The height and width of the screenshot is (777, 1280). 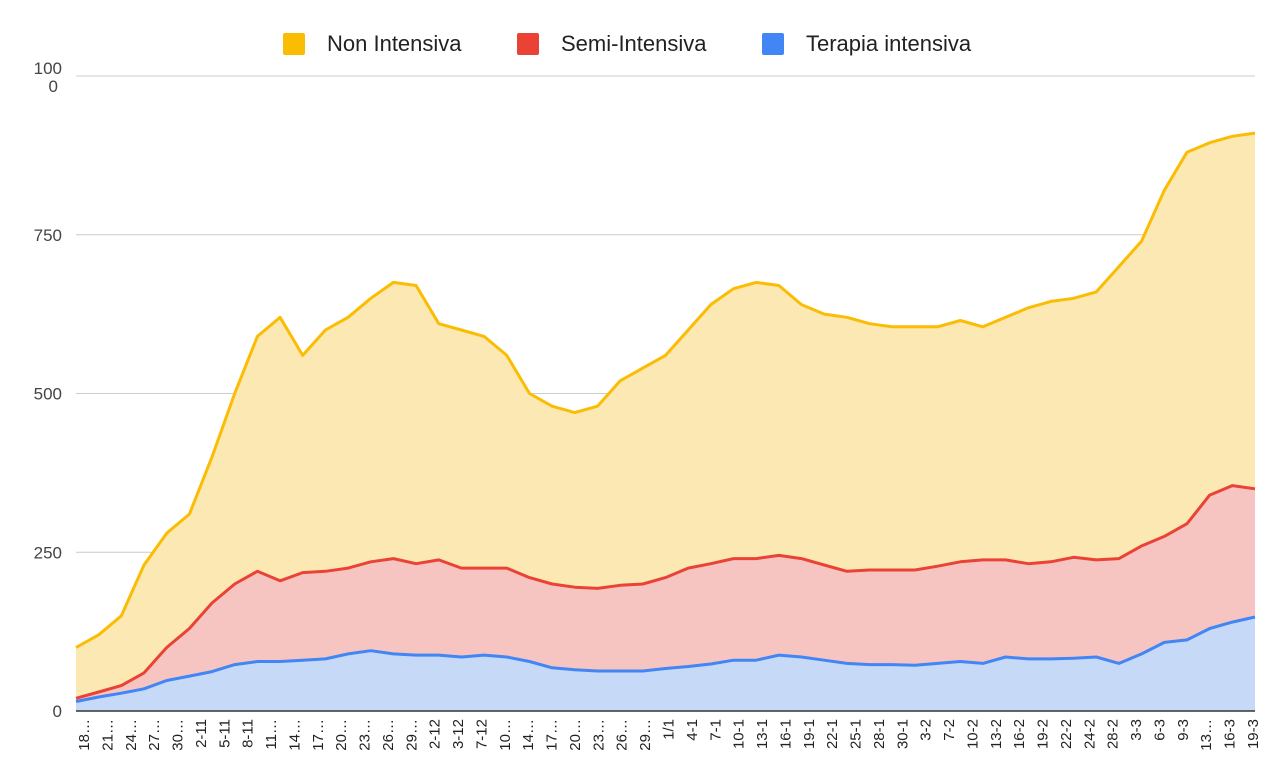 I want to click on x-tick-label: 4-1, so click(x=692, y=730).